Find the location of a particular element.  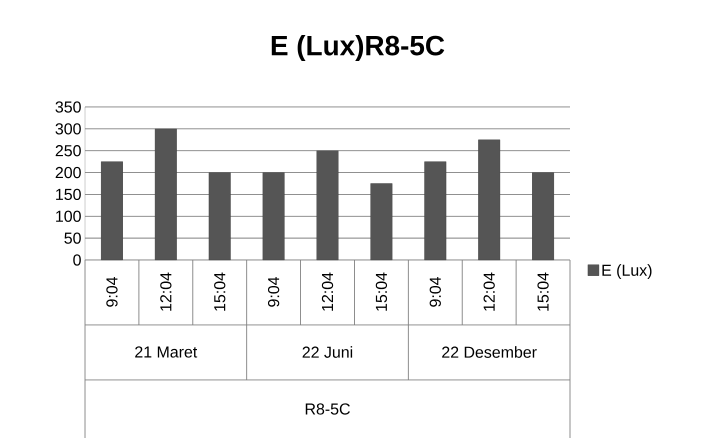

text: 22 Juni is located at coordinates (327, 352).